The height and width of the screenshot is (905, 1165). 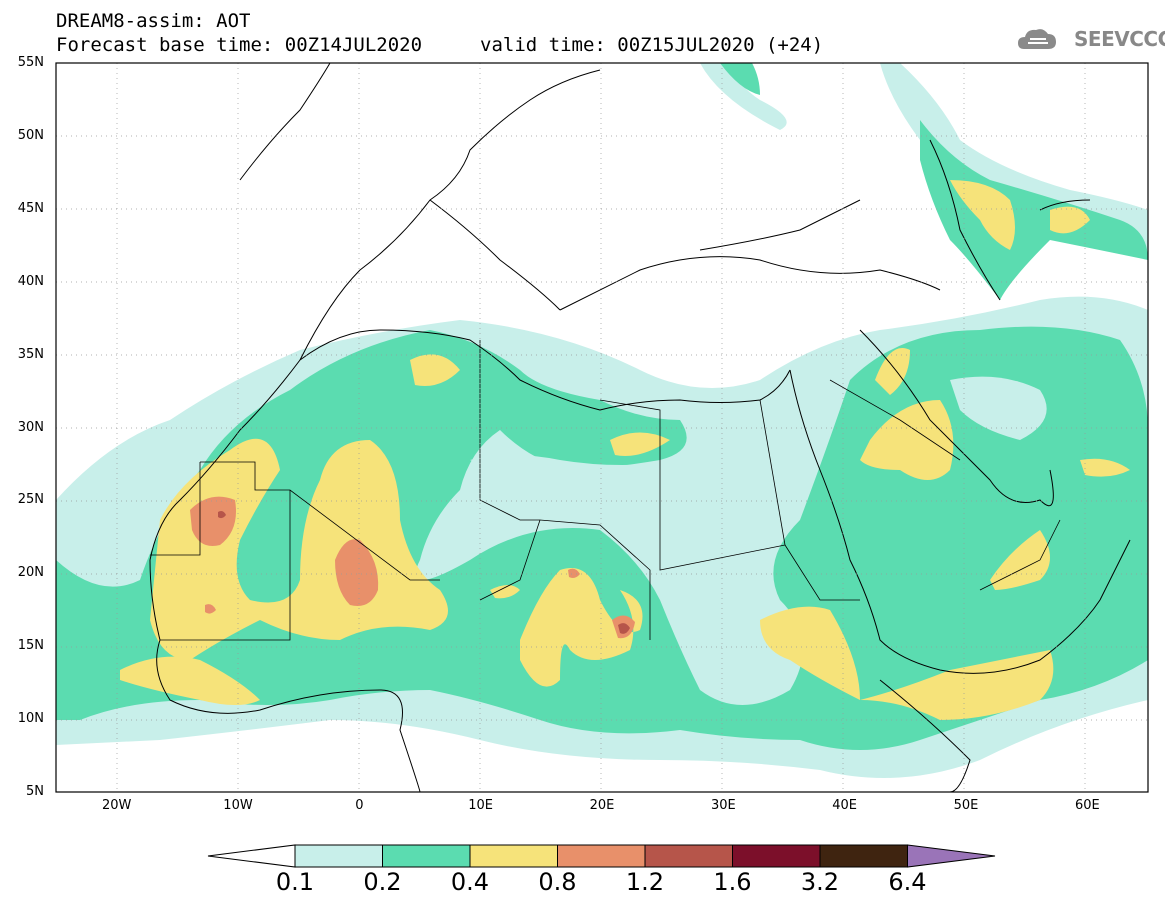 I want to click on colorbar-label: 3.2, so click(x=820, y=882).